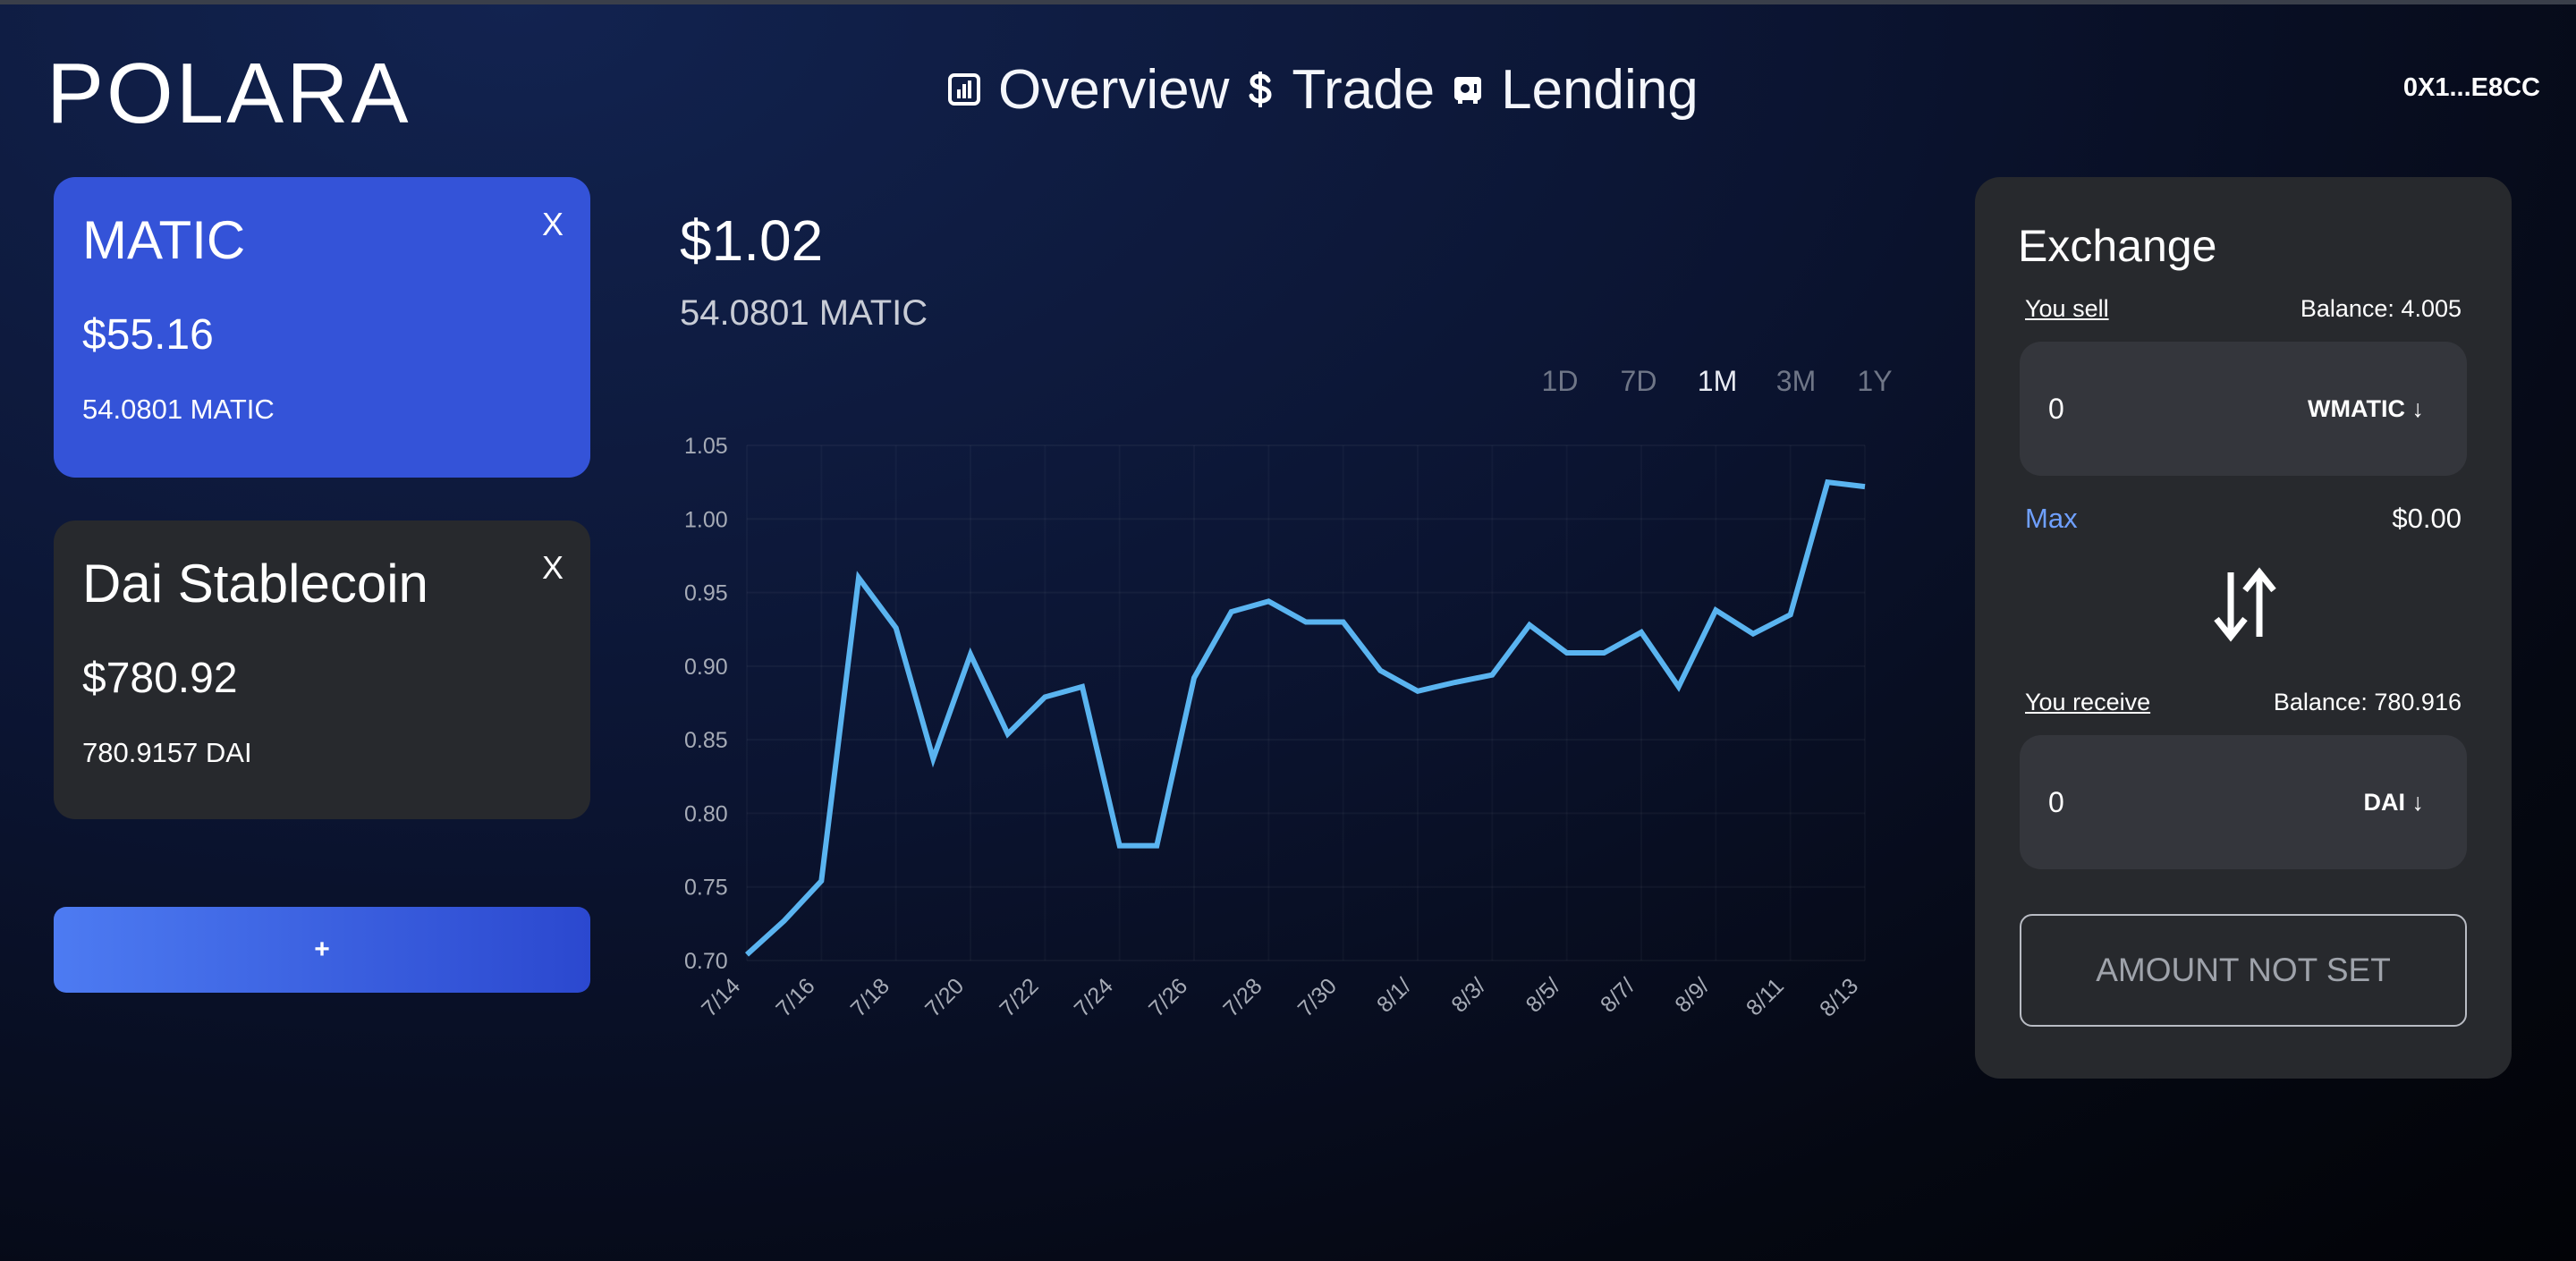  I want to click on x-tick-label: 7/18, so click(870, 997).